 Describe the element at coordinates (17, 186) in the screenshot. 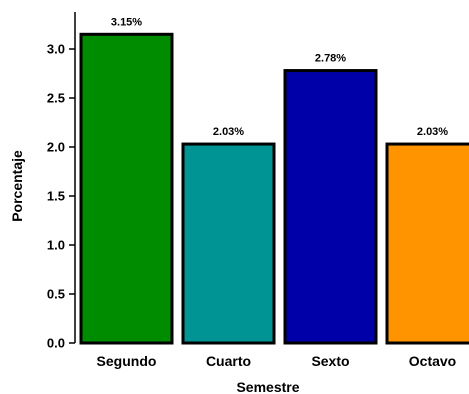

I see `y-axis-title: Porcentaje` at that location.